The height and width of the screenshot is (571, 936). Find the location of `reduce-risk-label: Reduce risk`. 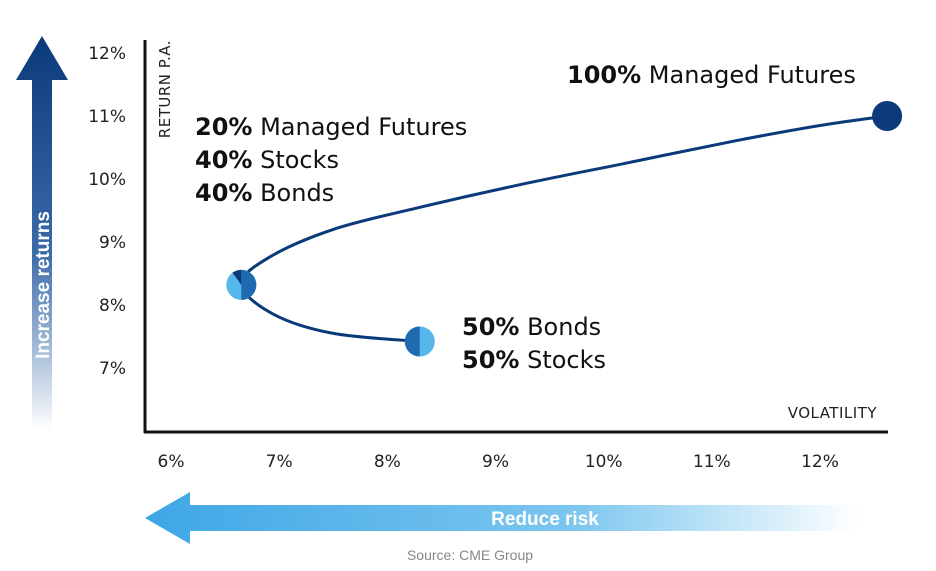

reduce-risk-label: Reduce risk is located at coordinates (545, 519).